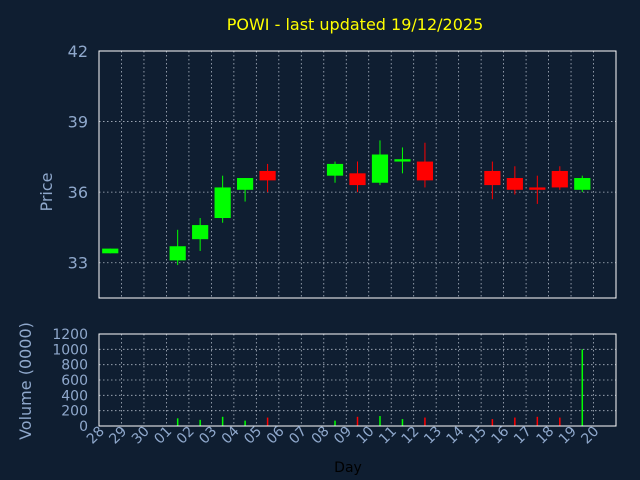 The image size is (640, 480). I want to click on x-tick-label: 11, so click(388, 436).